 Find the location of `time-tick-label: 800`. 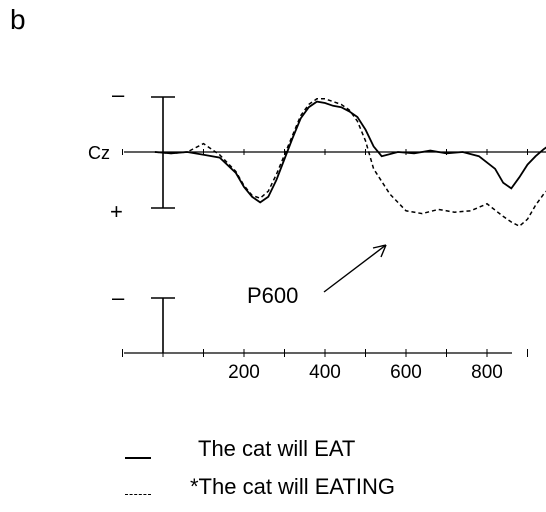

time-tick-label: 800 is located at coordinates (487, 372).